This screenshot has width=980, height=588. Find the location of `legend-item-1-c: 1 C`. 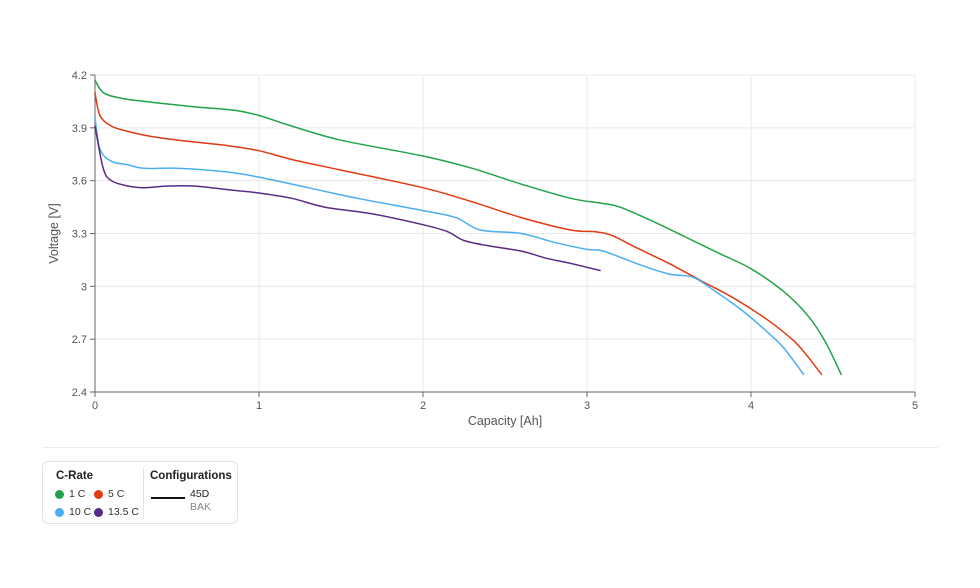

legend-item-1-c: 1 C is located at coordinates (70, 494).